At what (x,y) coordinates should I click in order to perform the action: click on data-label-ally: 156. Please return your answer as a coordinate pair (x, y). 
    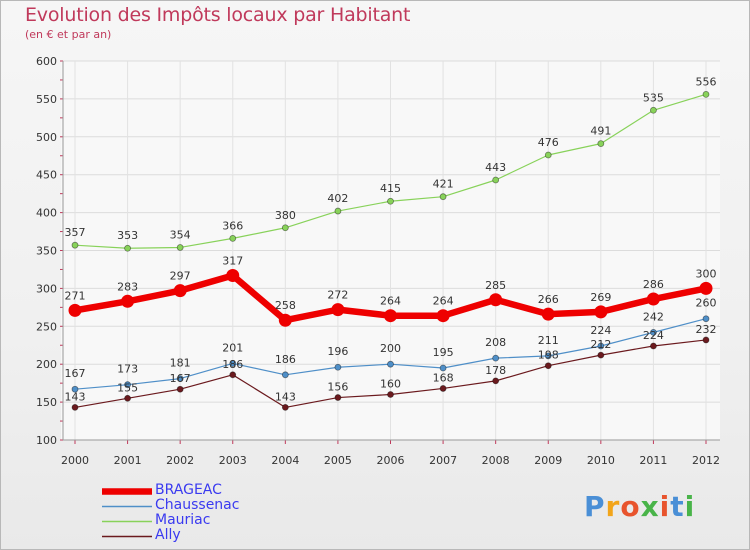
    Looking at the image, I should click on (337, 387).